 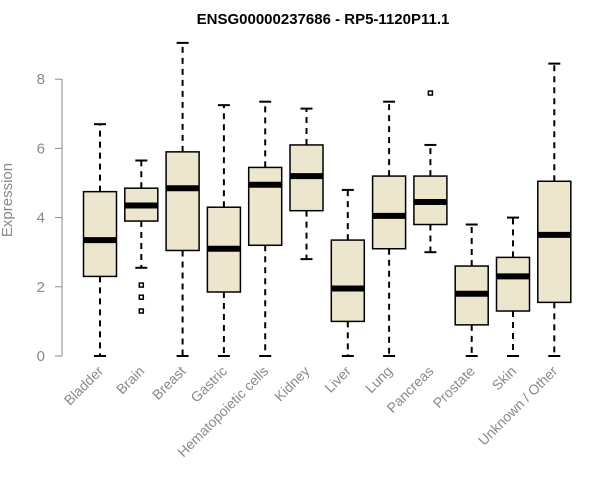 What do you see at coordinates (41, 148) in the screenshot?
I see `y-tick-label: 6` at bounding box center [41, 148].